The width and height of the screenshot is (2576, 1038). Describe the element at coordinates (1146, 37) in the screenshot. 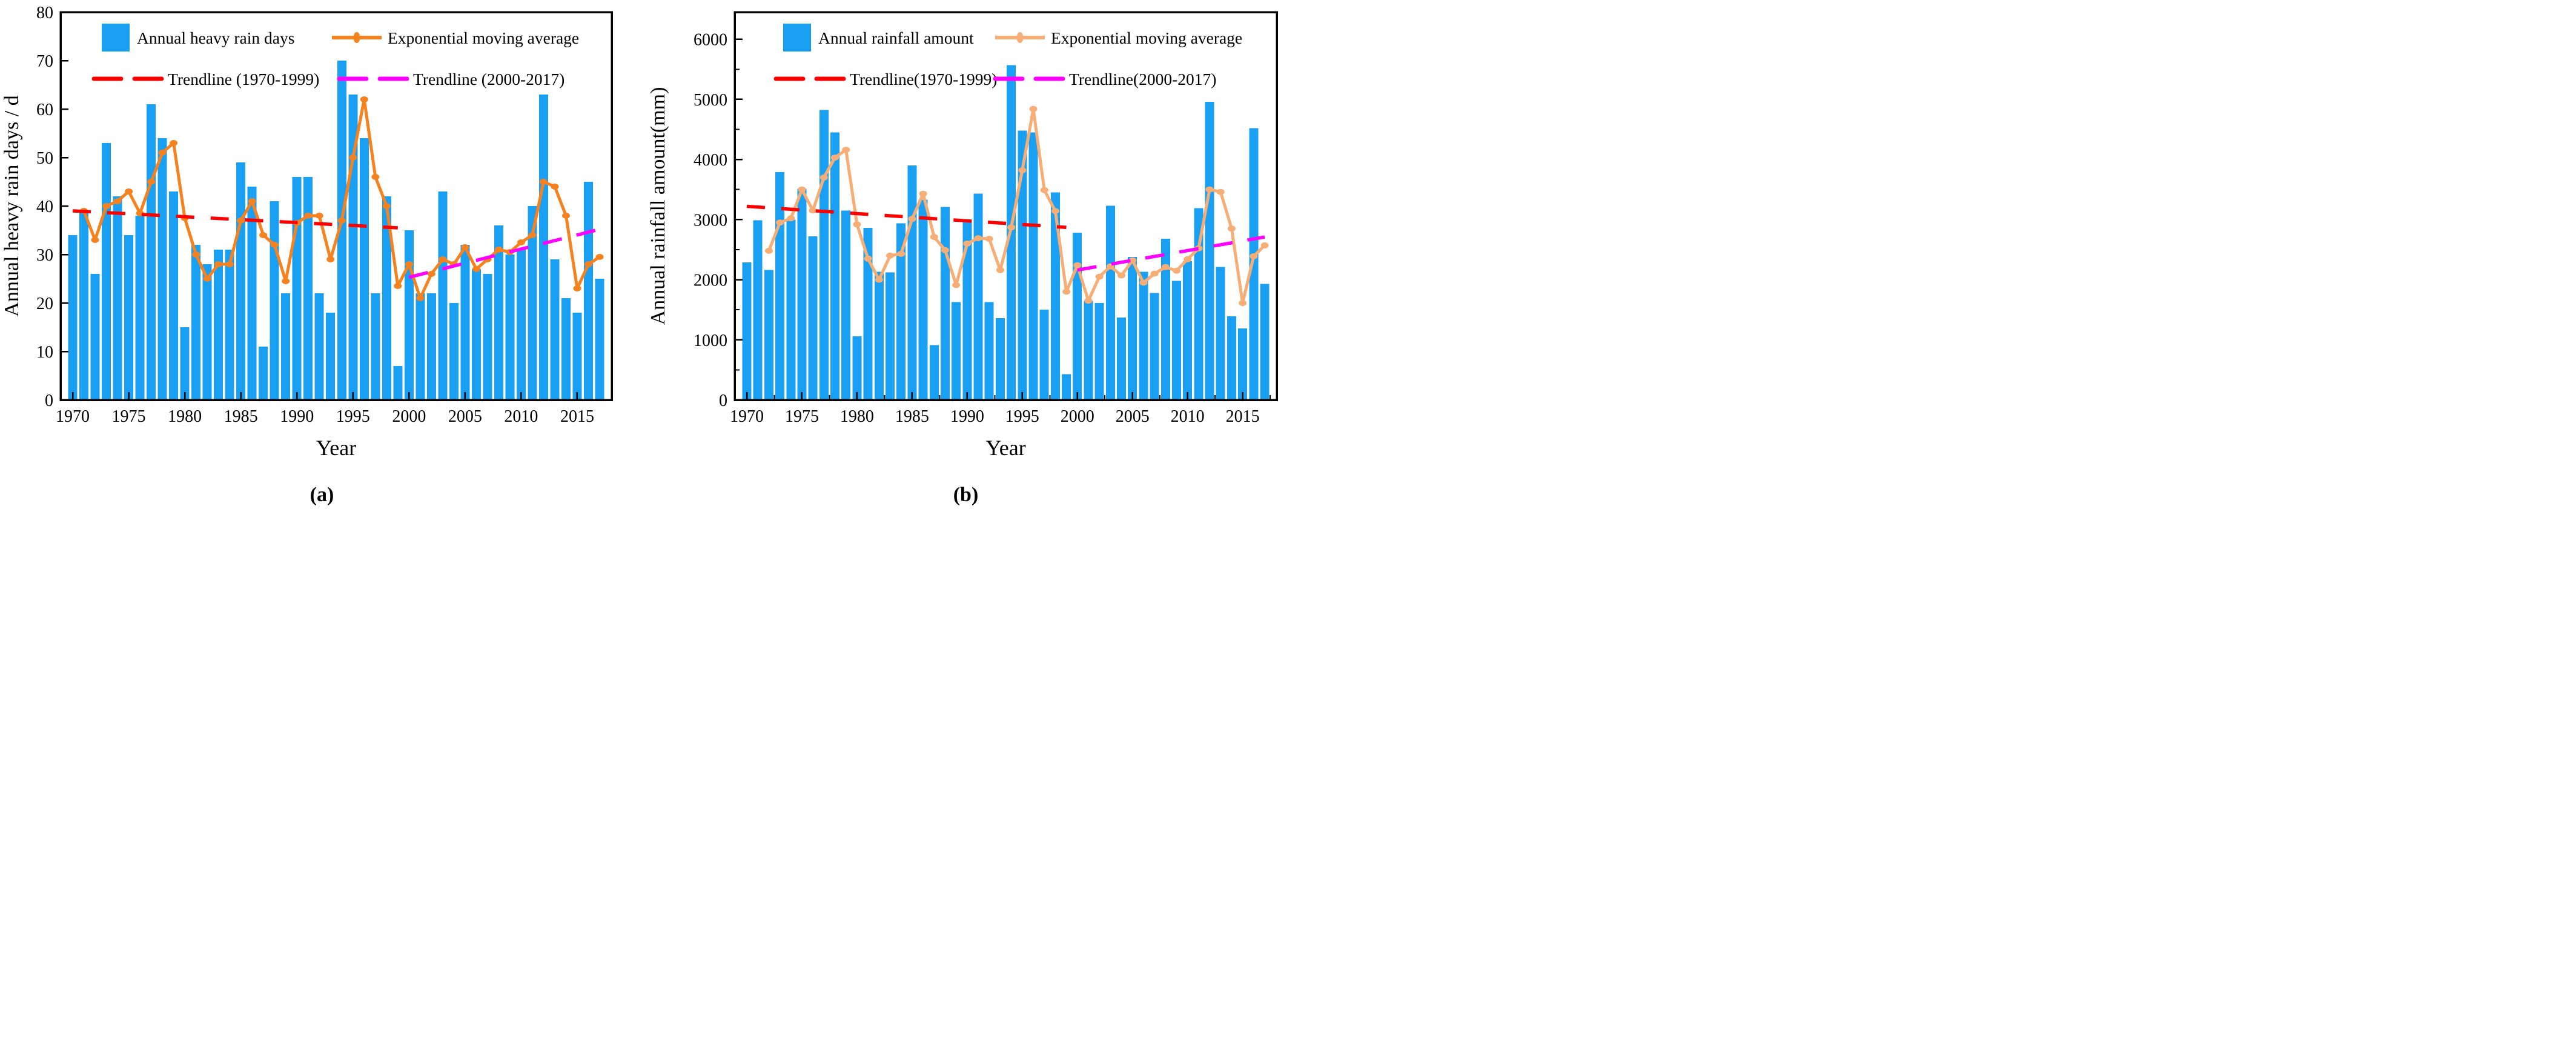

I see `legend-label-ema: Exponential moving average` at that location.